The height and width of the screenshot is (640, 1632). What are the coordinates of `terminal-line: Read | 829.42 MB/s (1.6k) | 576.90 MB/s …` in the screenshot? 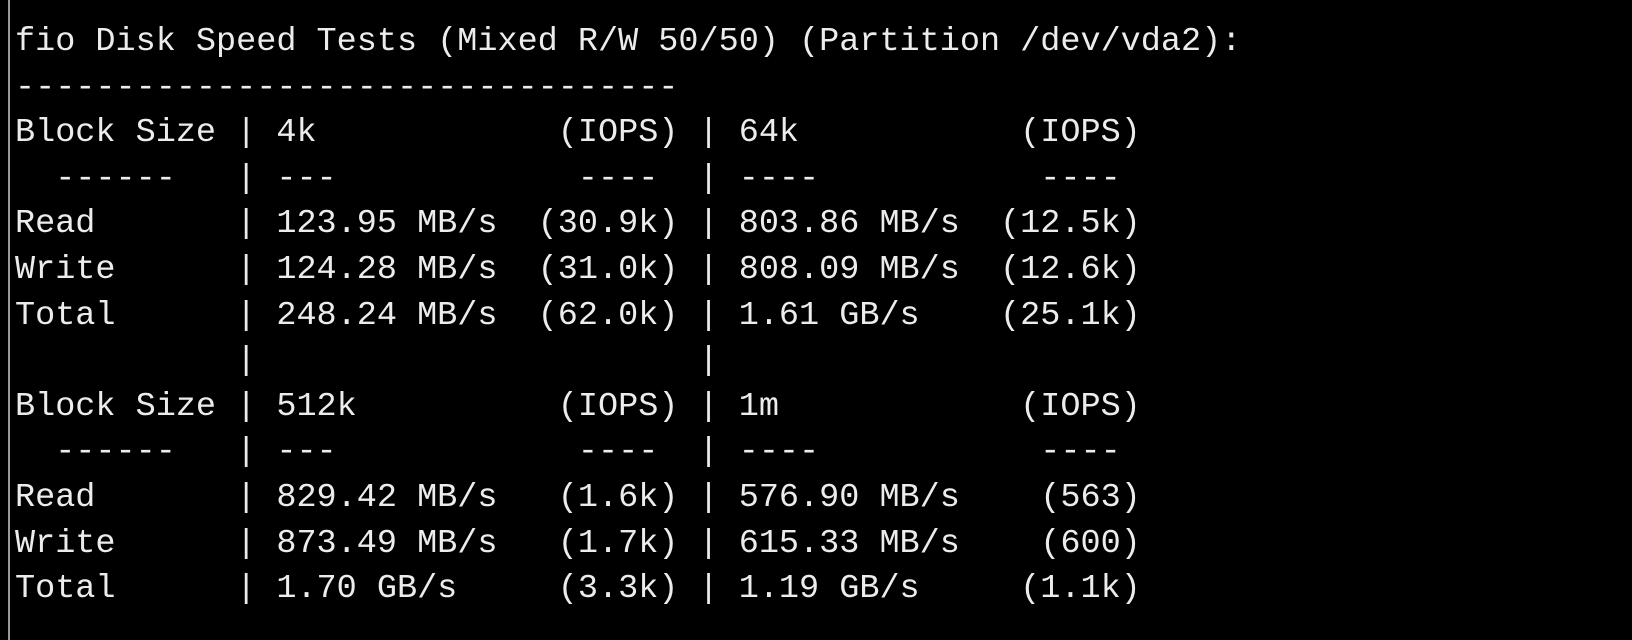 It's located at (578, 497).